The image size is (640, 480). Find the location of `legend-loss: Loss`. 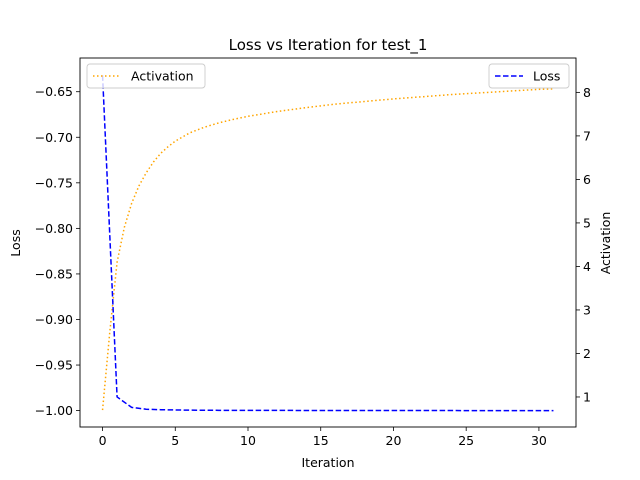

legend-loss: Loss is located at coordinates (529, 76).